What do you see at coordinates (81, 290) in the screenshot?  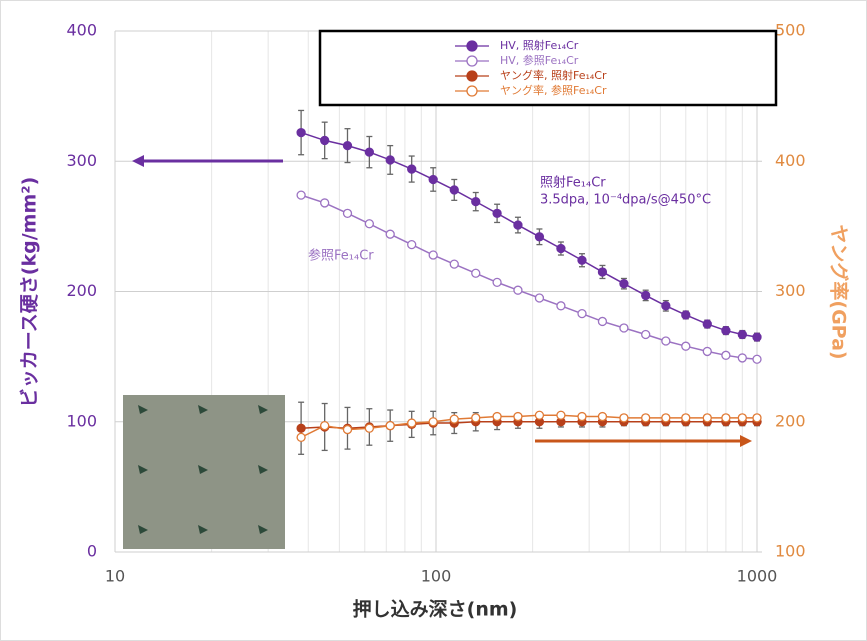 I see `y-tick-label: 200` at bounding box center [81, 290].